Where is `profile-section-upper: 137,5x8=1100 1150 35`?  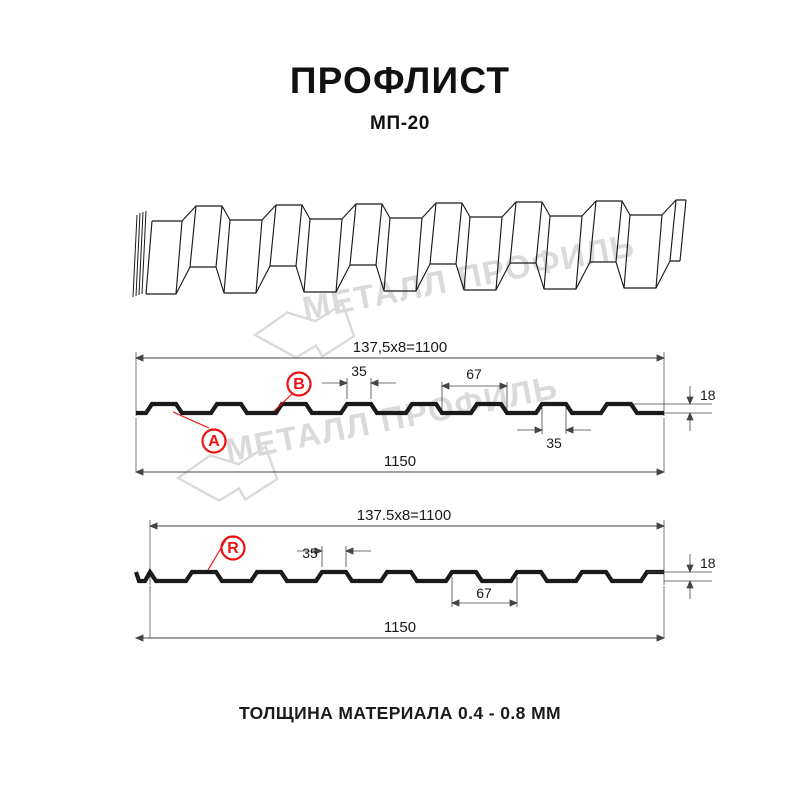
profile-section-upper: 137,5x8=1100 1150 35 is located at coordinates (425, 407).